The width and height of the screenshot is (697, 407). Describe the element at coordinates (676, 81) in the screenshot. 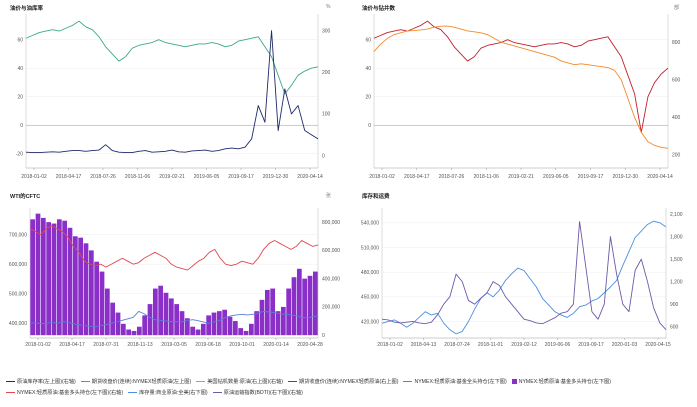

I see `y-right-tick-label: 600` at that location.